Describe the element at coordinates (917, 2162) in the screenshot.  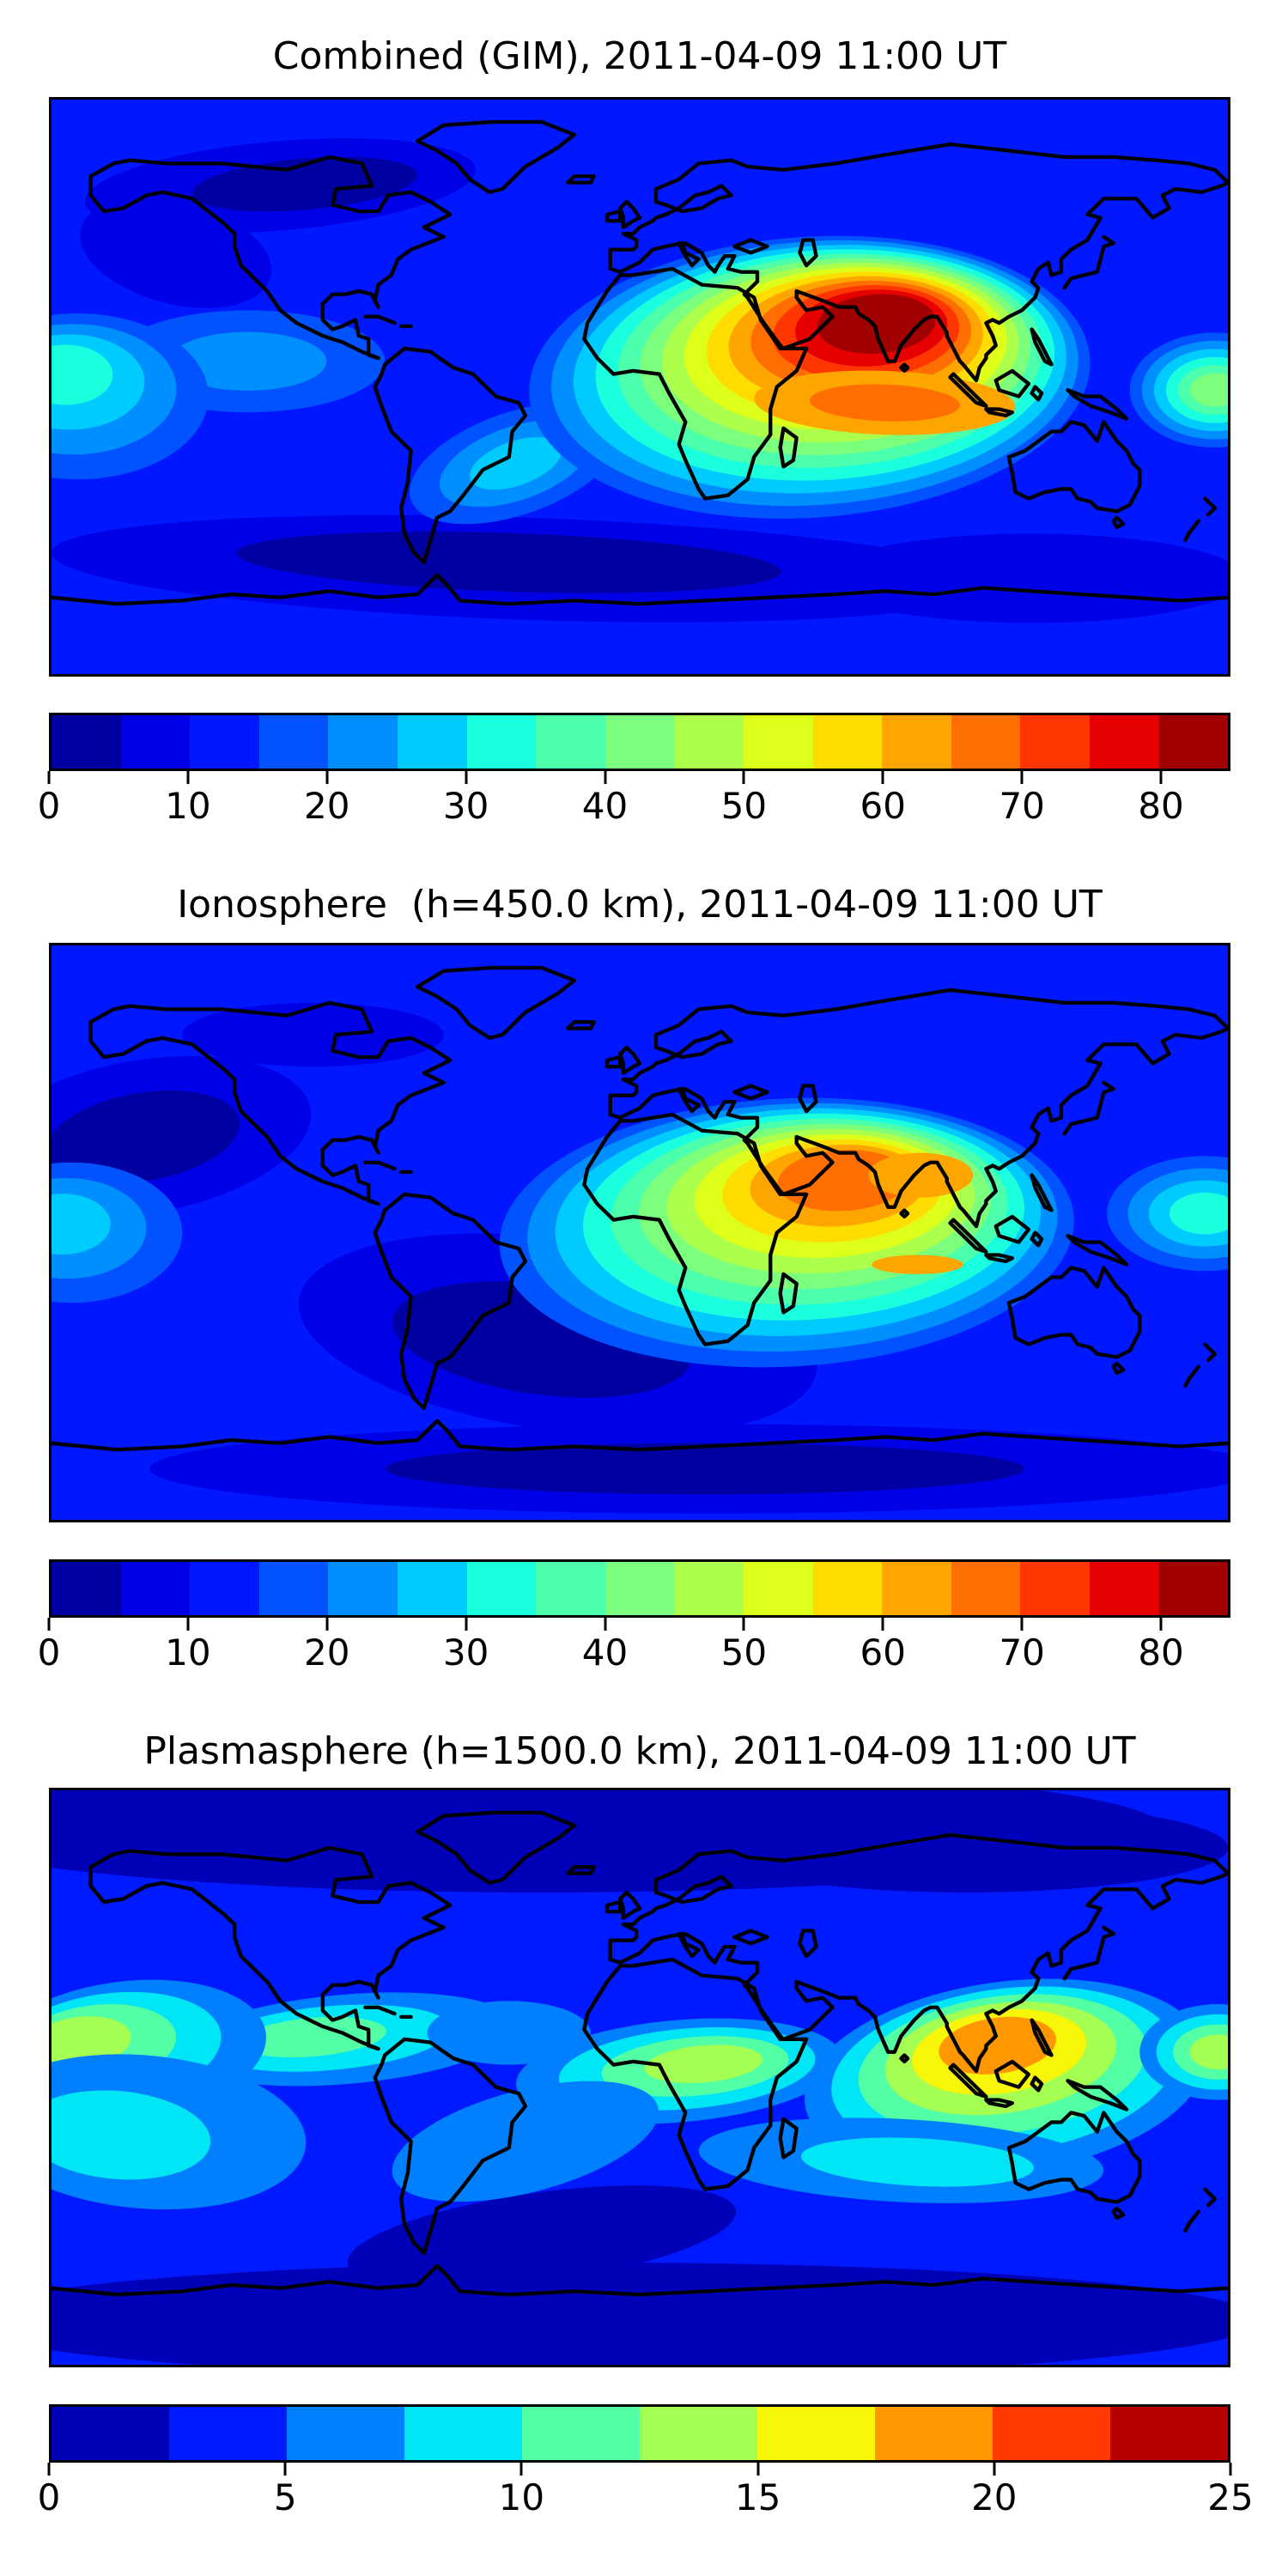
I see `contour-band-s-indian-cyan-band` at that location.